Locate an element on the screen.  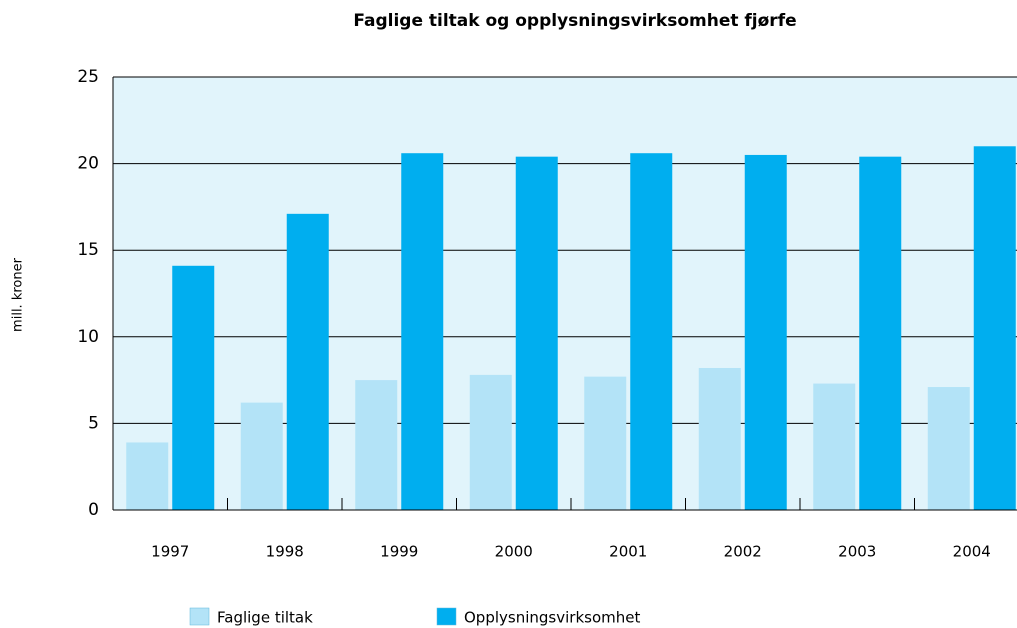
x-tick-label: 1998 is located at coordinates (285, 552).